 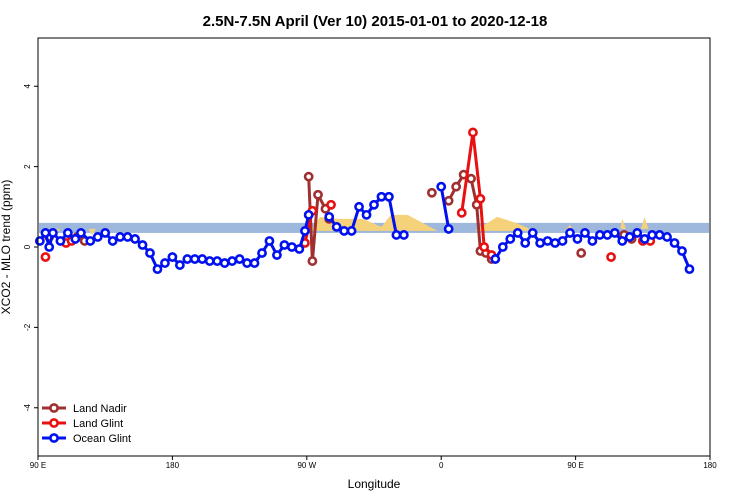 What do you see at coordinates (54, 408) in the screenshot?
I see `legend-marker-land-nadir` at bounding box center [54, 408].